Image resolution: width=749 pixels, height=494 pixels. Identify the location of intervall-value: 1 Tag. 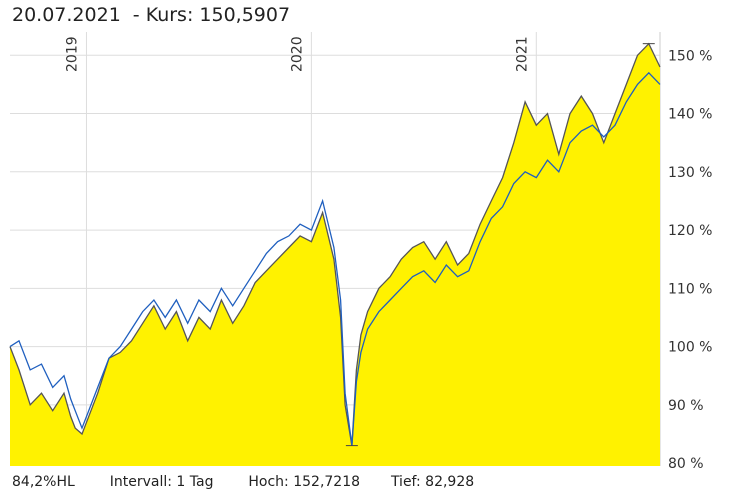
(195, 482).